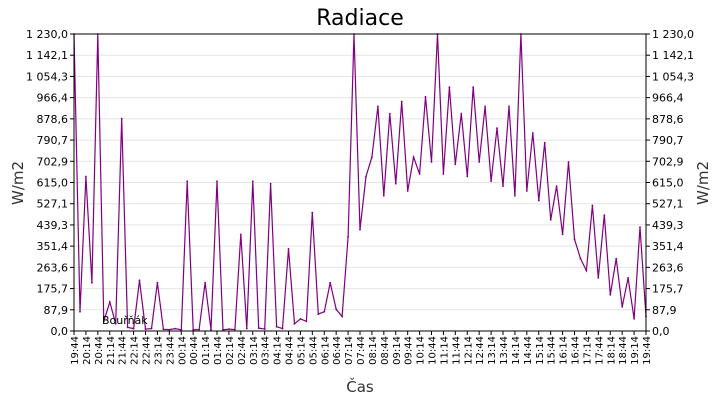  Describe the element at coordinates (504, 350) in the screenshot. I see `x-tick-label: 13:44` at that location.